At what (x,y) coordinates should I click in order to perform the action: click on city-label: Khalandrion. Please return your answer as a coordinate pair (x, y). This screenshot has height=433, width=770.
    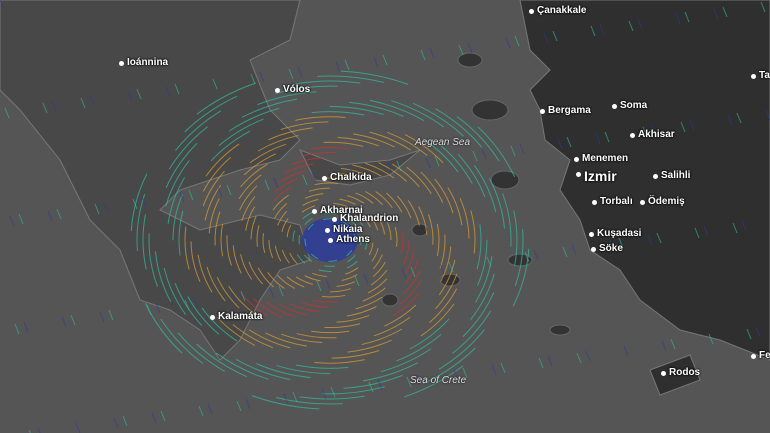
    Looking at the image, I should click on (369, 218).